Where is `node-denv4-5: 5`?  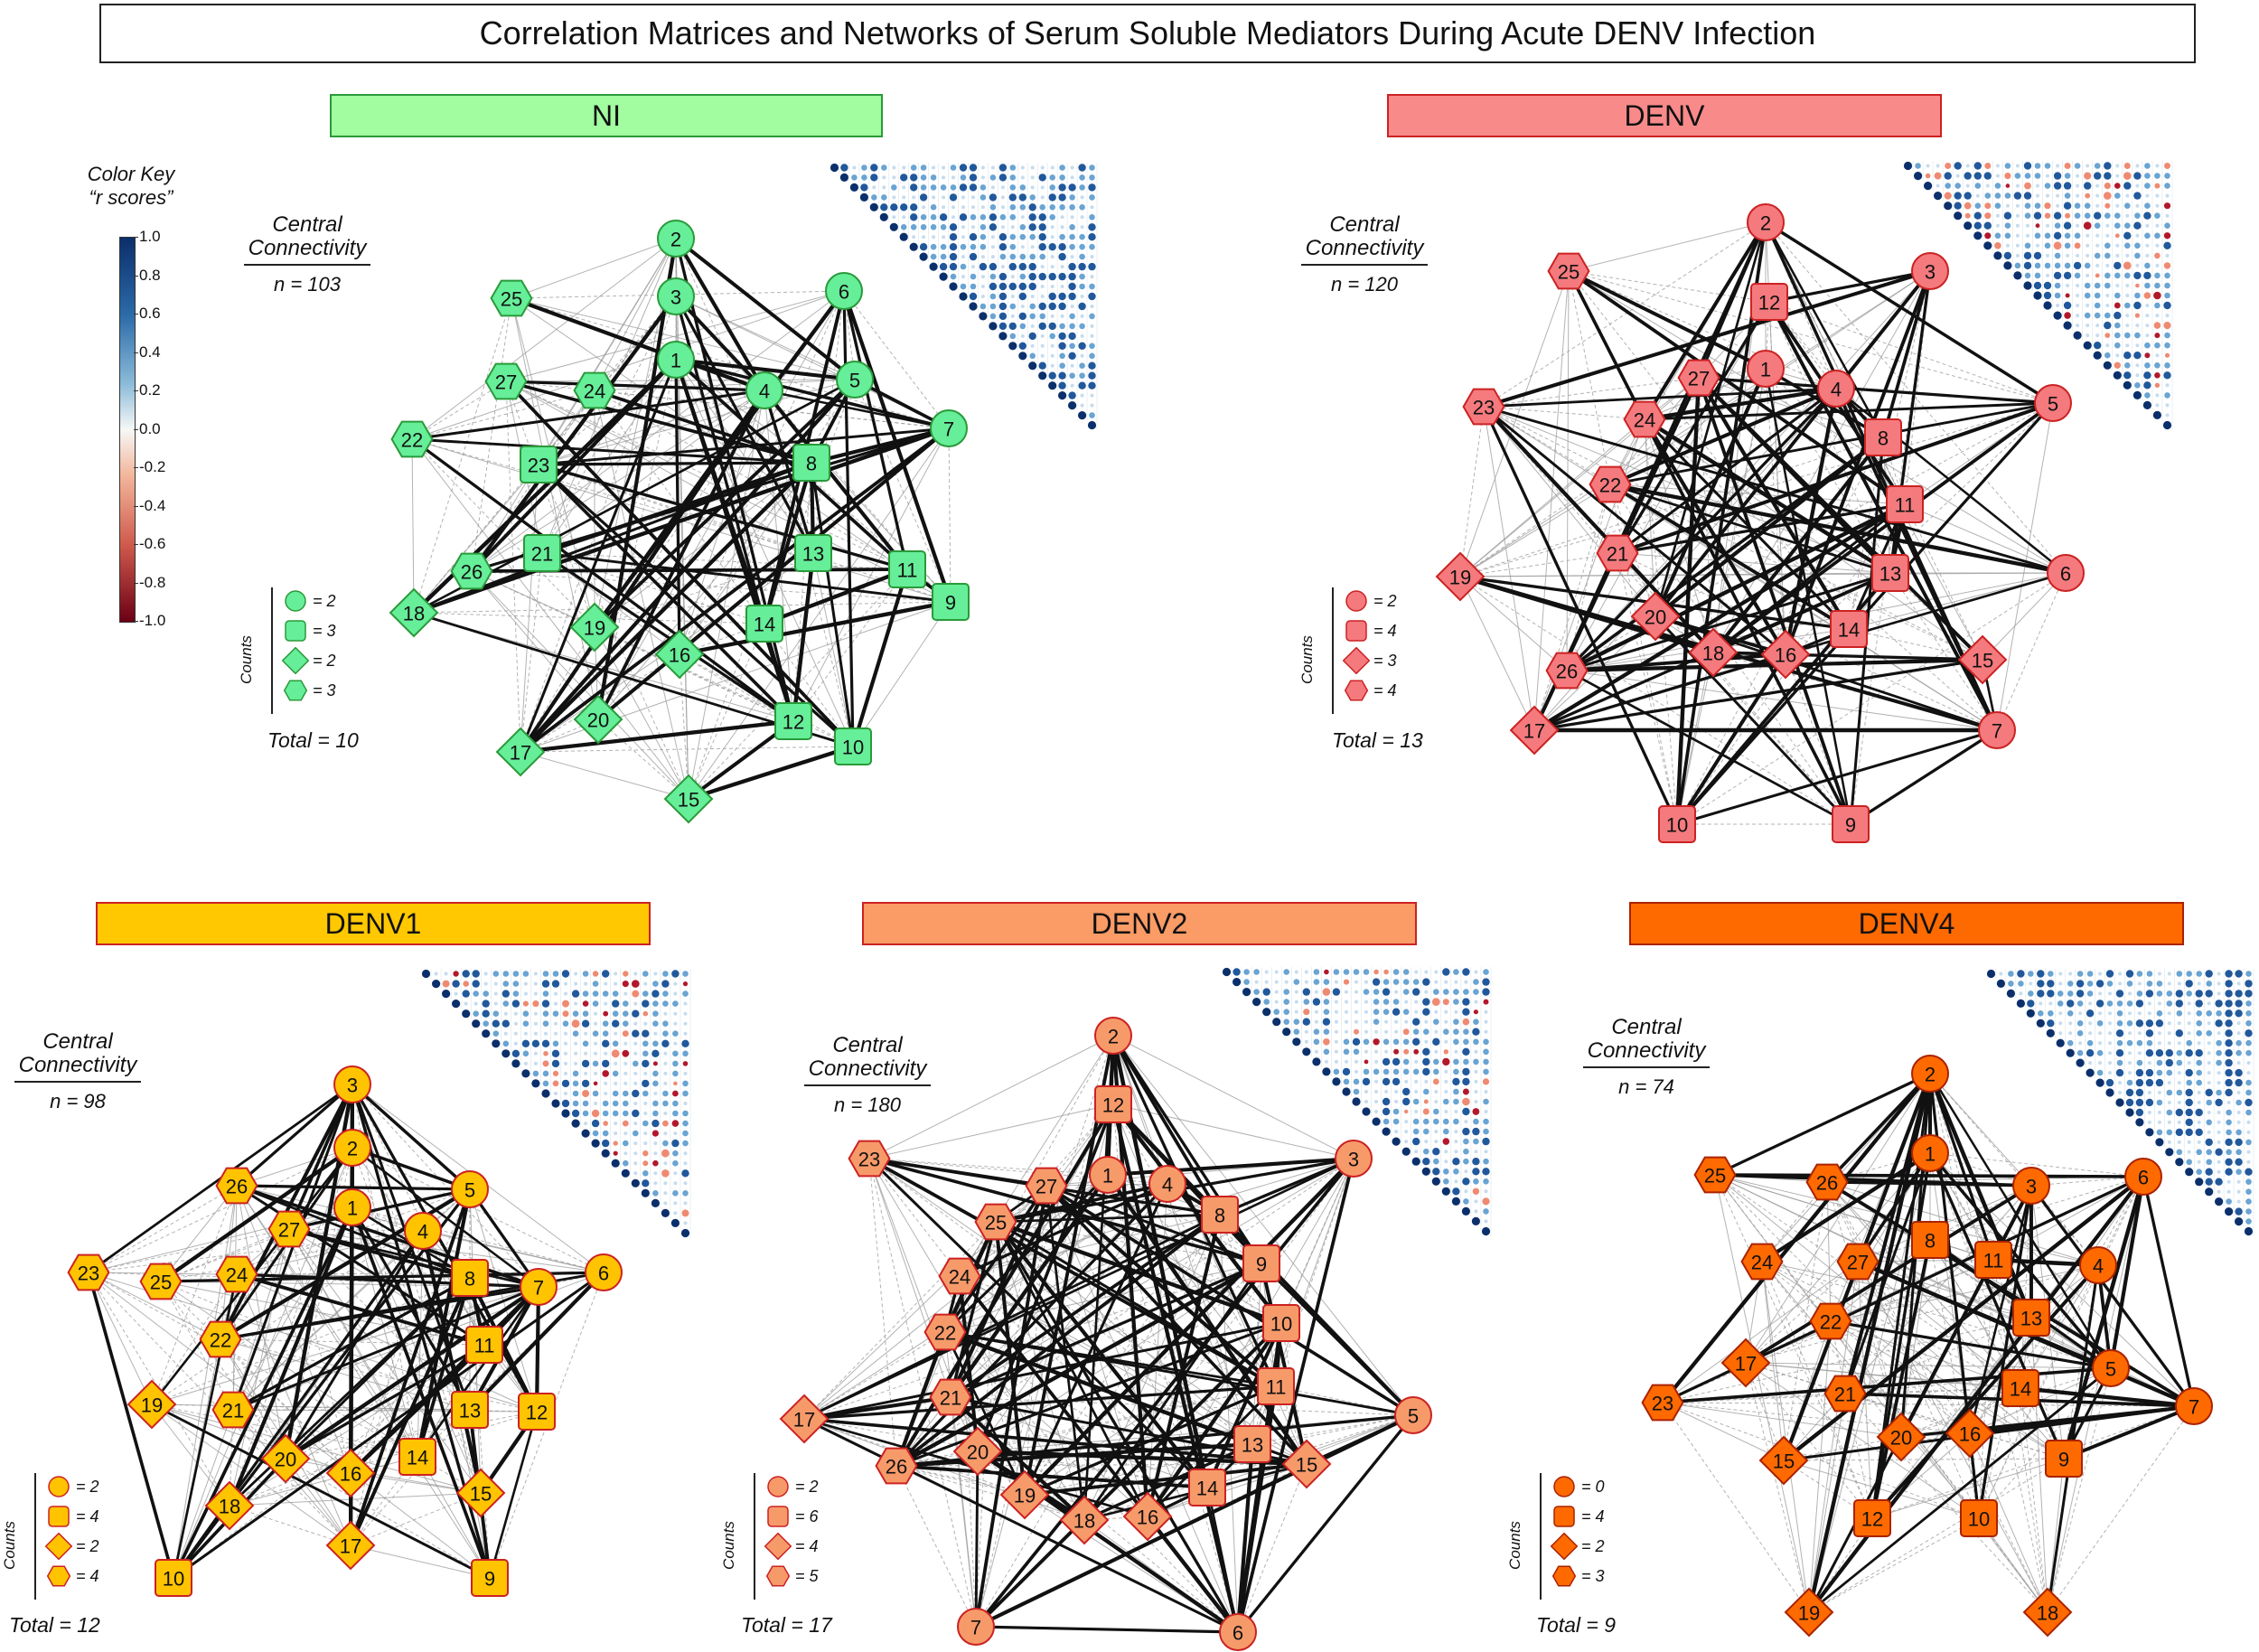
node-denv4-5: 5 is located at coordinates (2111, 1368).